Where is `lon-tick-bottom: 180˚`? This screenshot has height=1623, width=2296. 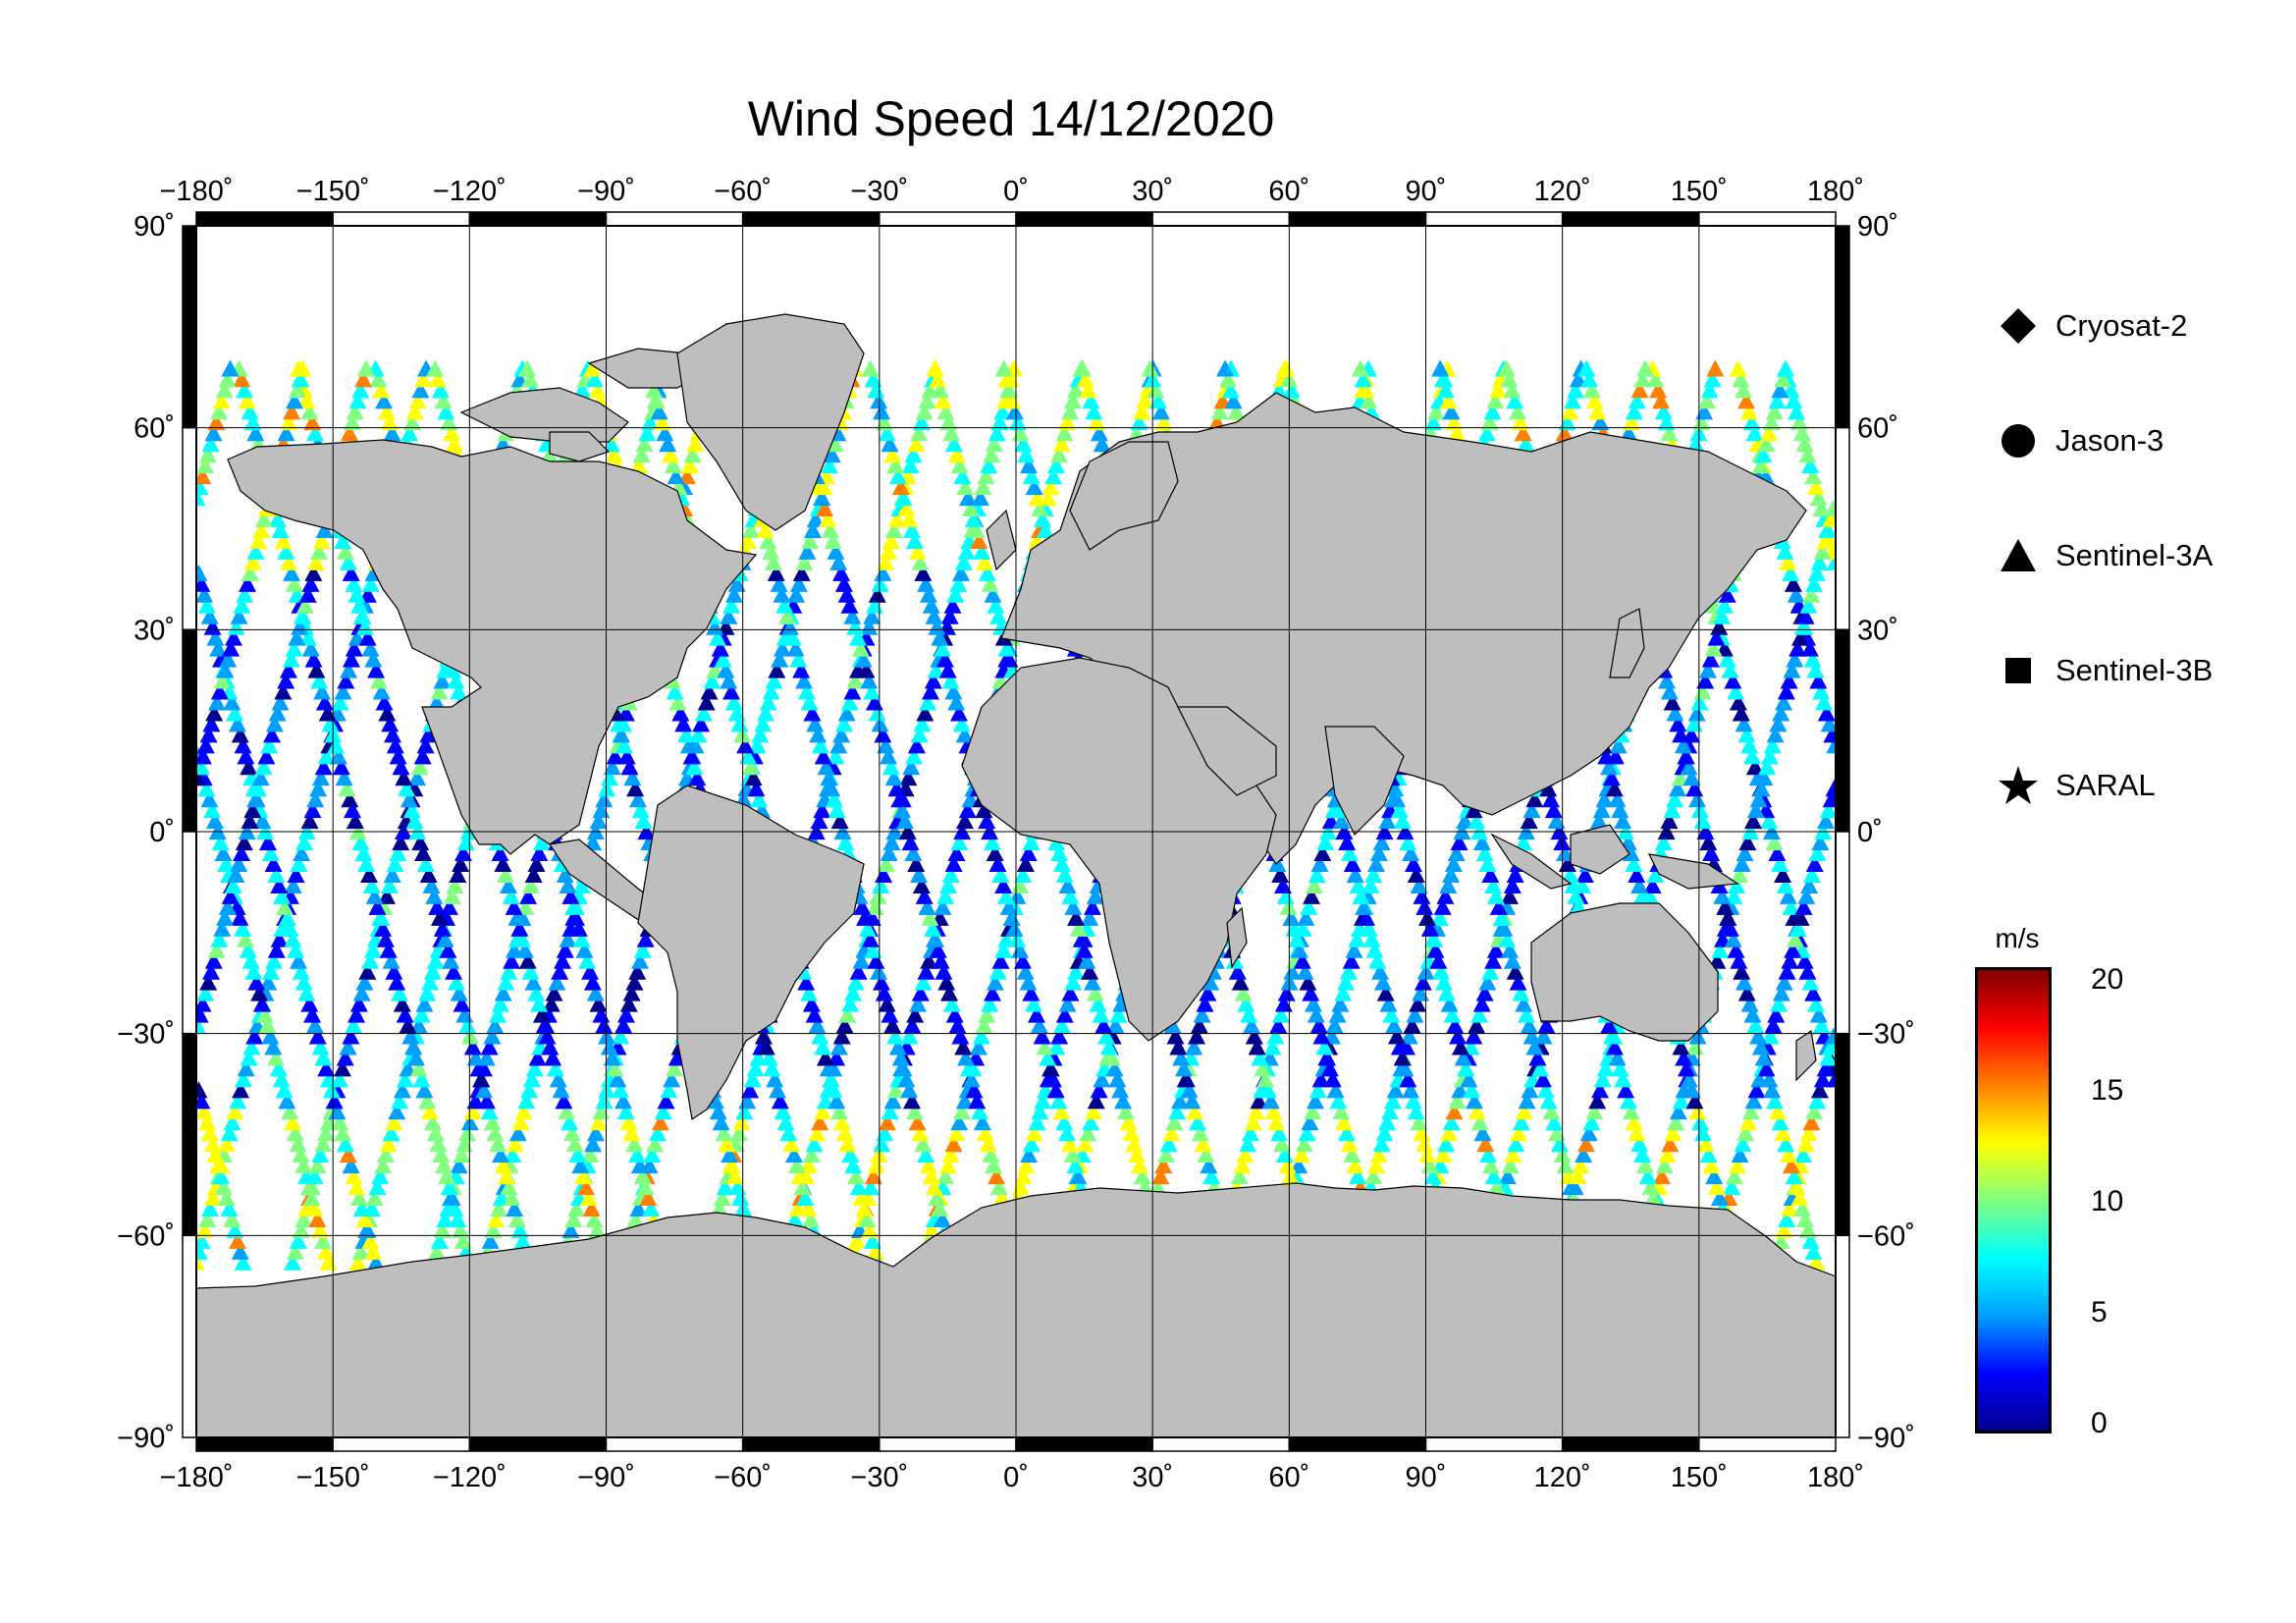
lon-tick-bottom: 180˚ is located at coordinates (1836, 1477).